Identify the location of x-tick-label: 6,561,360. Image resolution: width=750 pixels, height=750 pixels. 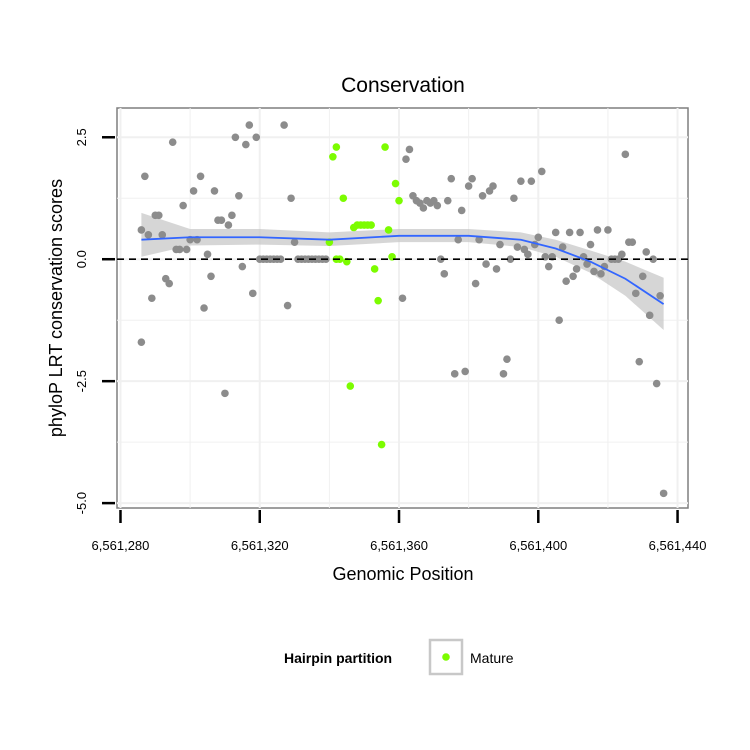
(399, 545).